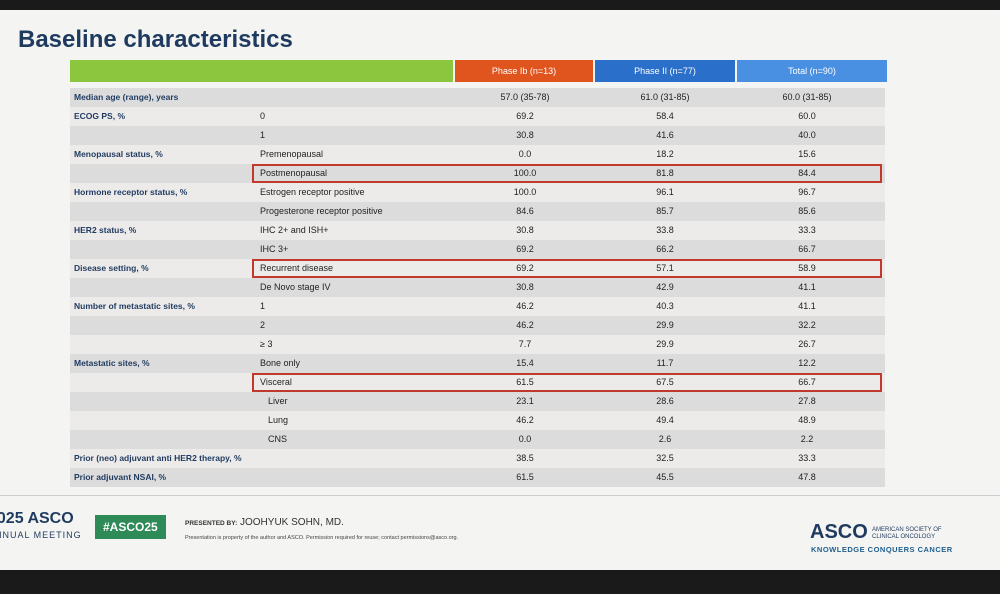  What do you see at coordinates (807, 268) in the screenshot?
I see `cell-value: 58.9` at bounding box center [807, 268].